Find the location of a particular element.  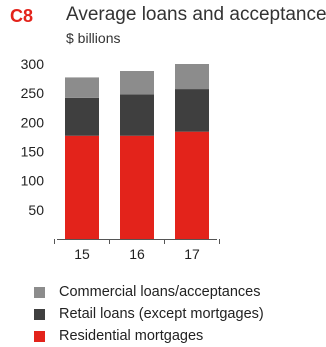

y-tick-label: 100 is located at coordinates (33, 181).